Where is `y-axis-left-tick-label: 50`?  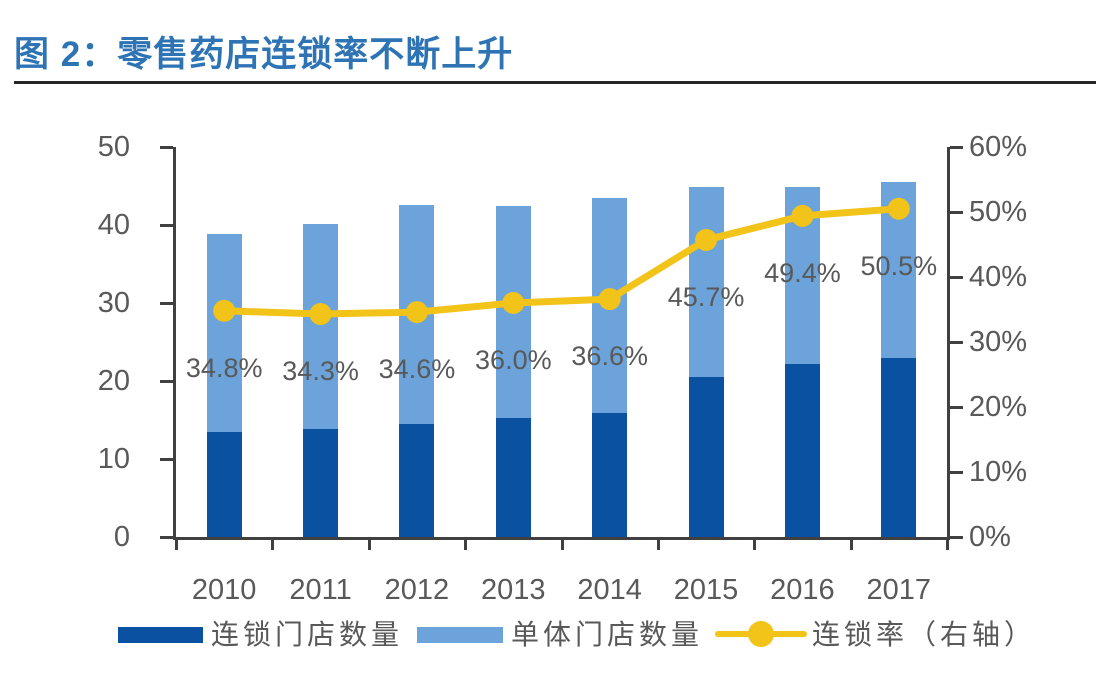 y-axis-left-tick-label: 50 is located at coordinates (113, 147).